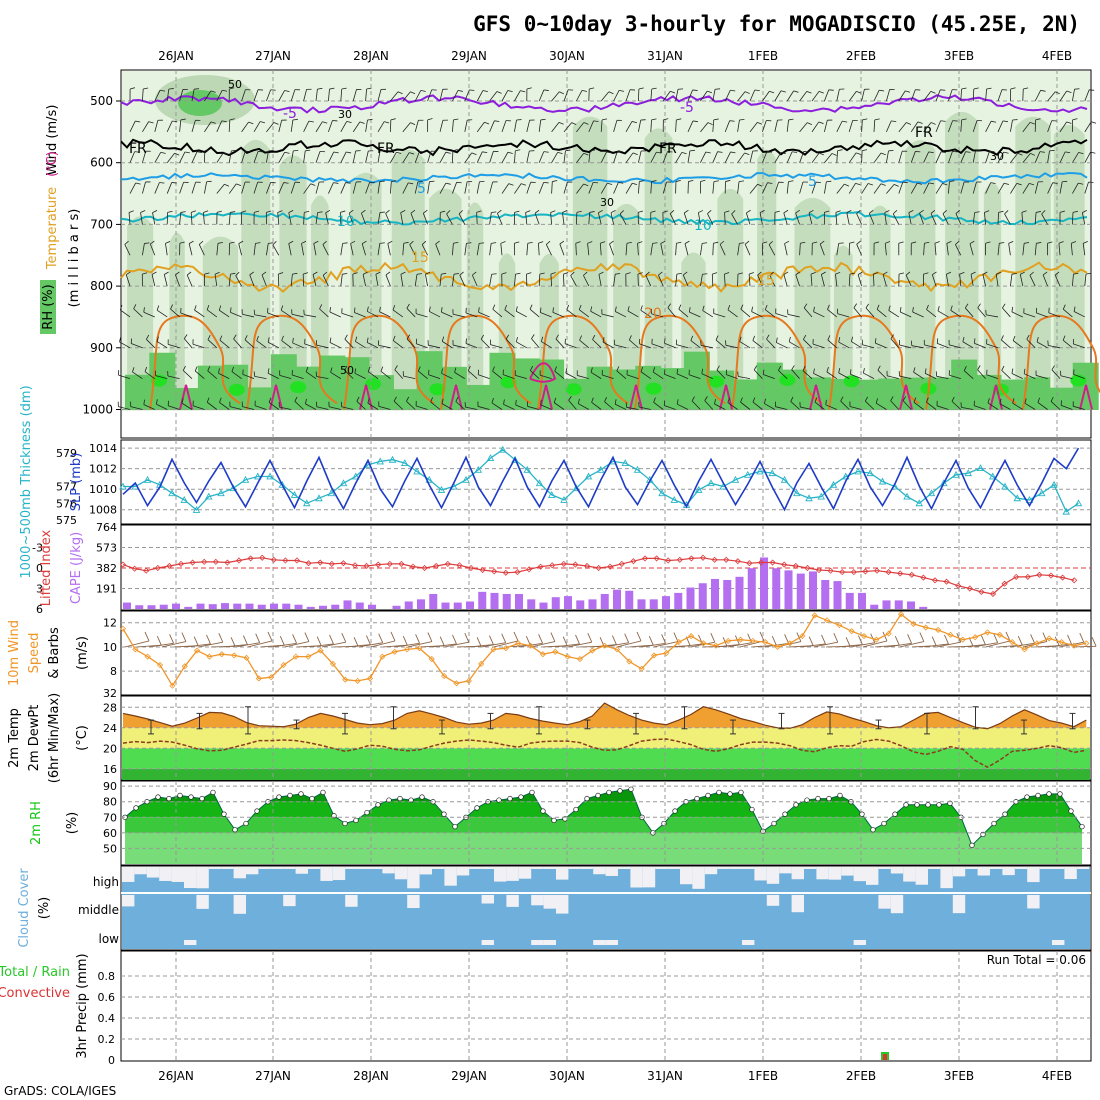  What do you see at coordinates (109, 939) in the screenshot?
I see `cloud-level-low: low` at bounding box center [109, 939].